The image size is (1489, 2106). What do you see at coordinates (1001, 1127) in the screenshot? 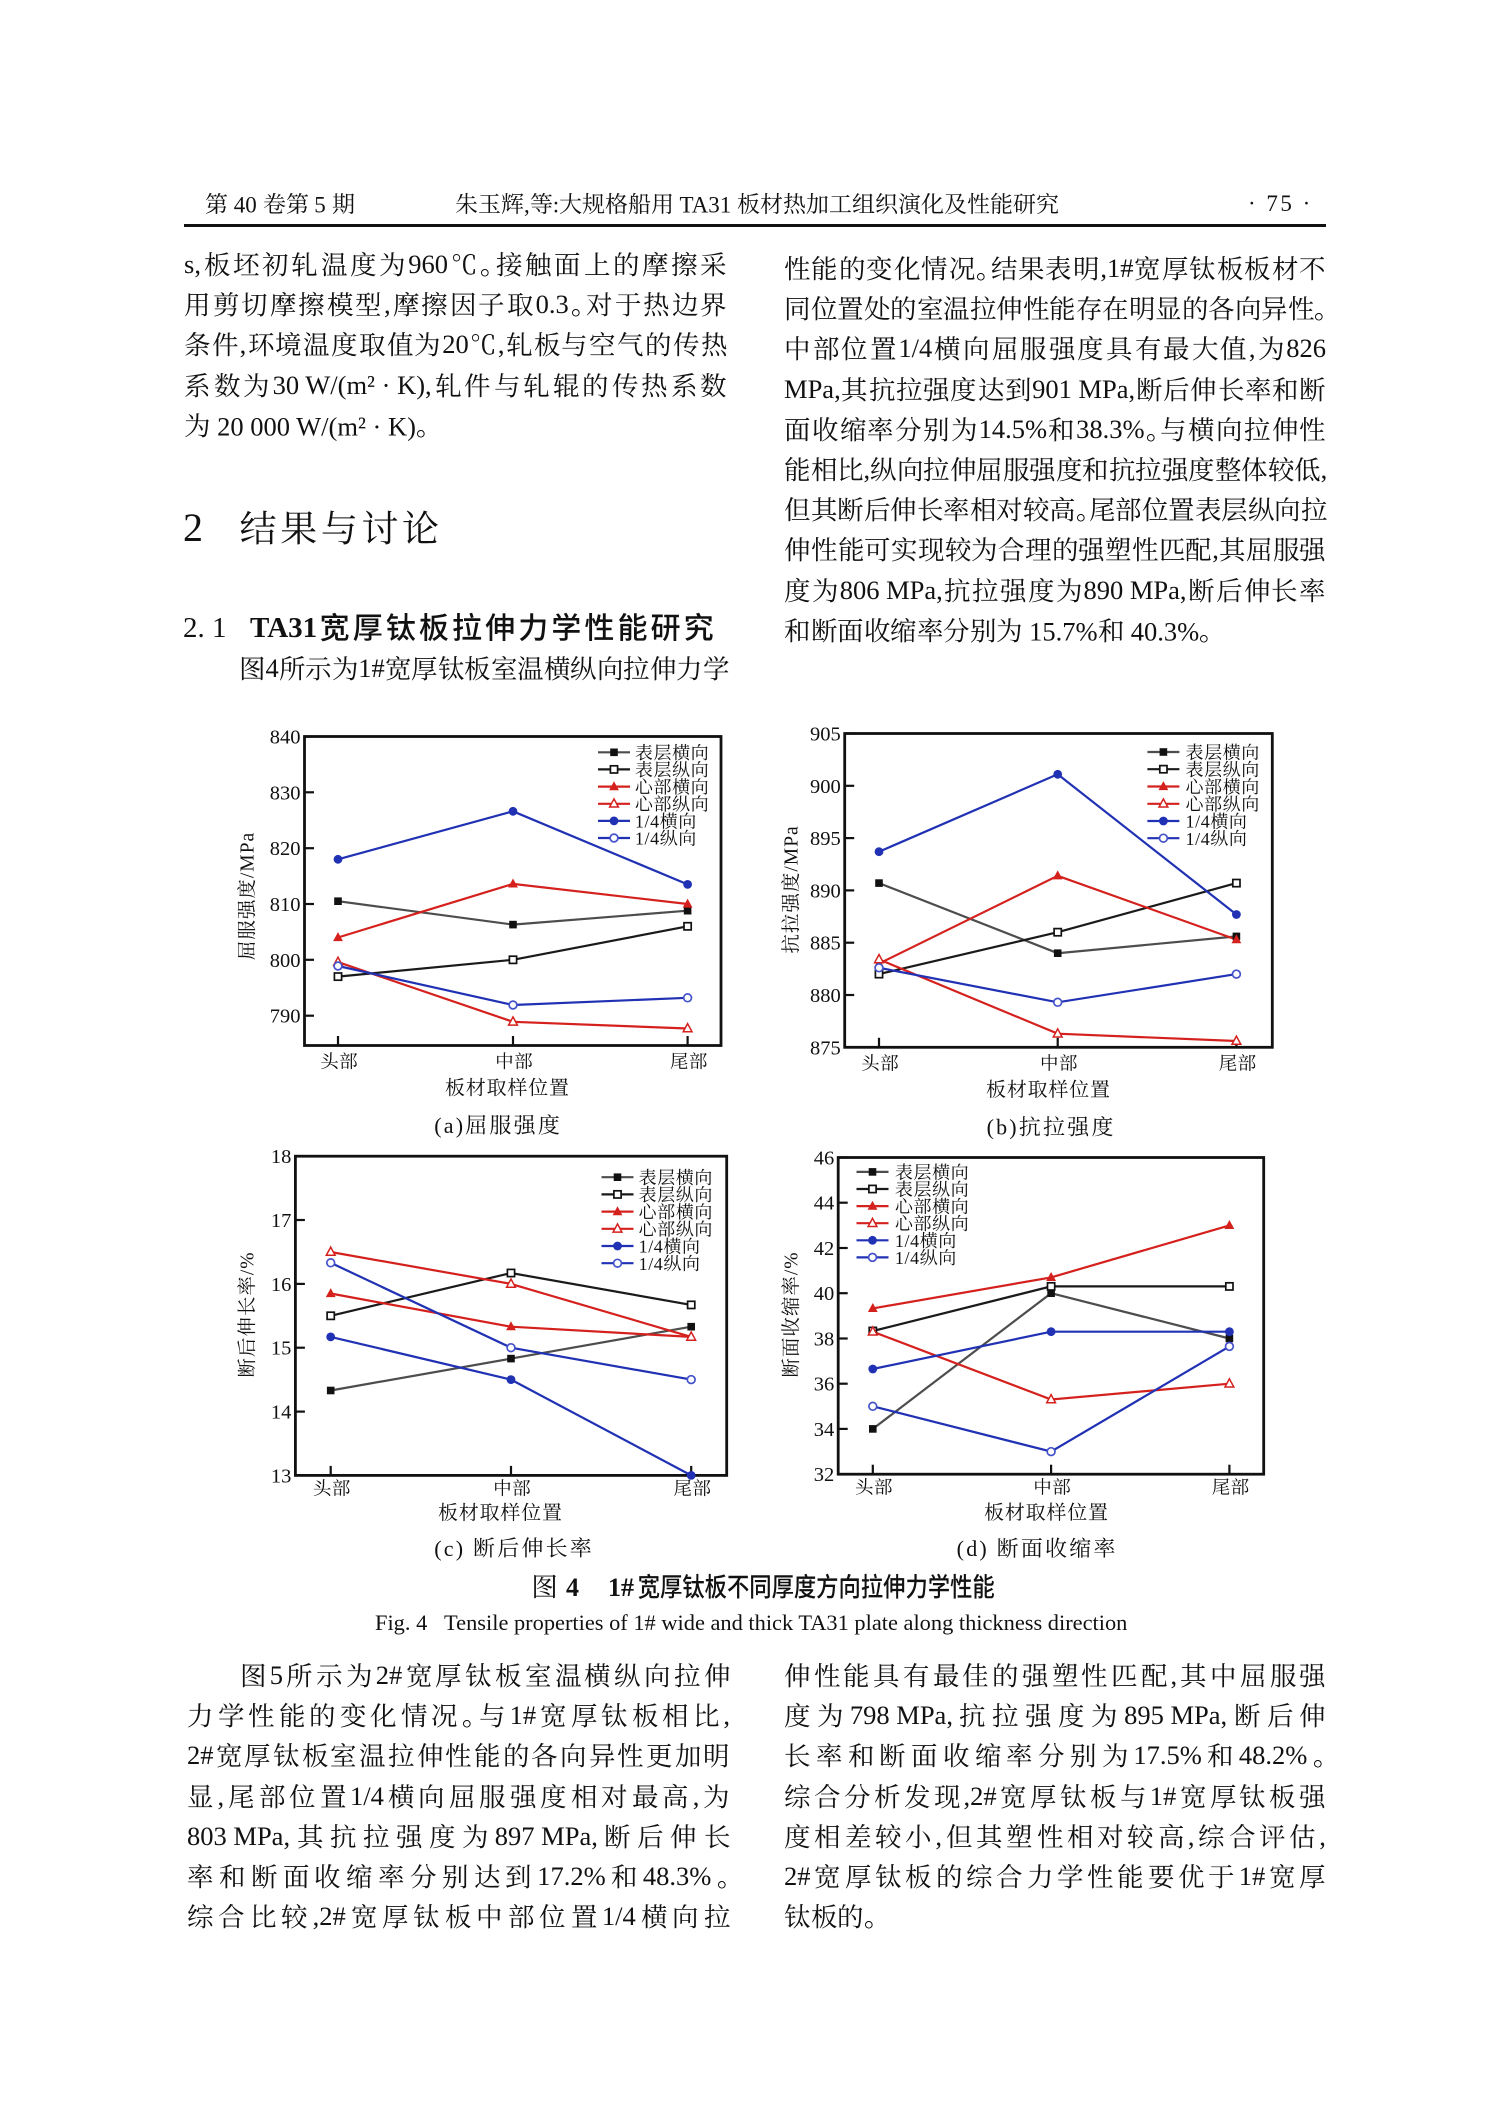
I see `svg-text: b` at bounding box center [1001, 1127].